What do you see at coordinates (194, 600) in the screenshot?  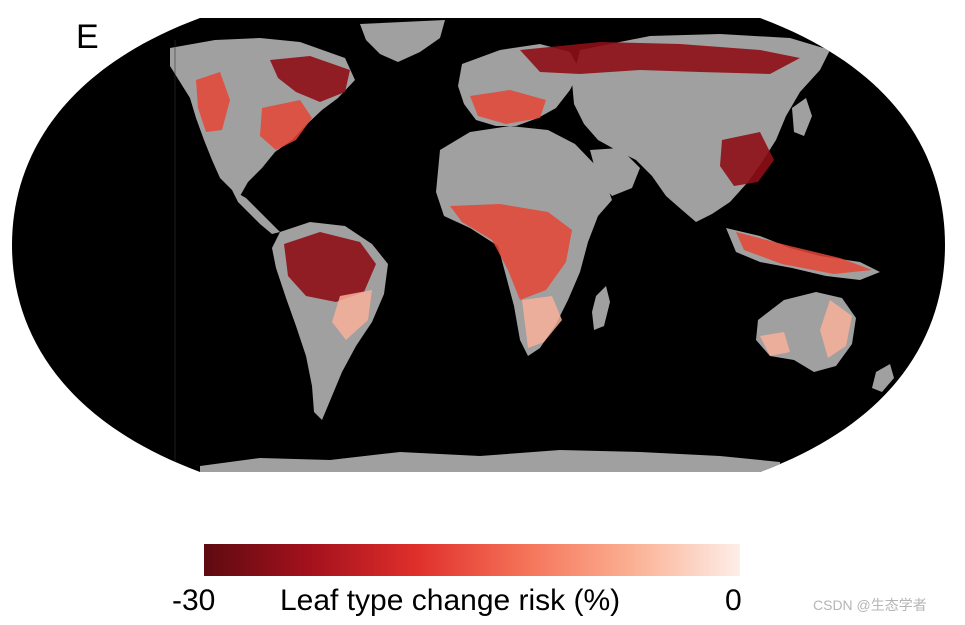 I see `colorbar-min-label: -30` at bounding box center [194, 600].